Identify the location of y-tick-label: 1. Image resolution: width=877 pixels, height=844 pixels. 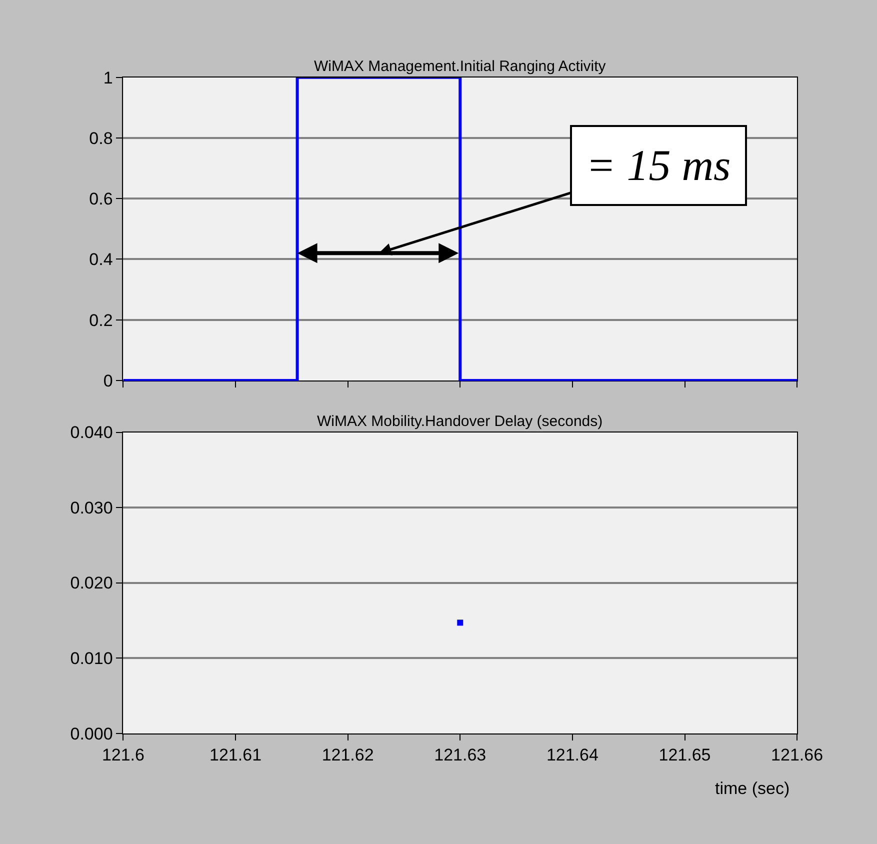
(108, 78).